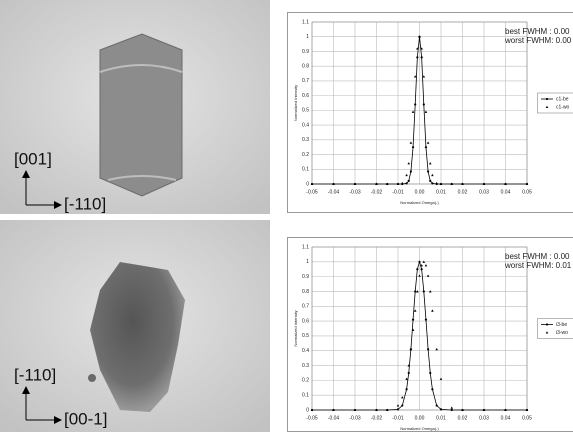  What do you see at coordinates (561, 325) in the screenshot?
I see `legend-label: i3-be` at bounding box center [561, 325].